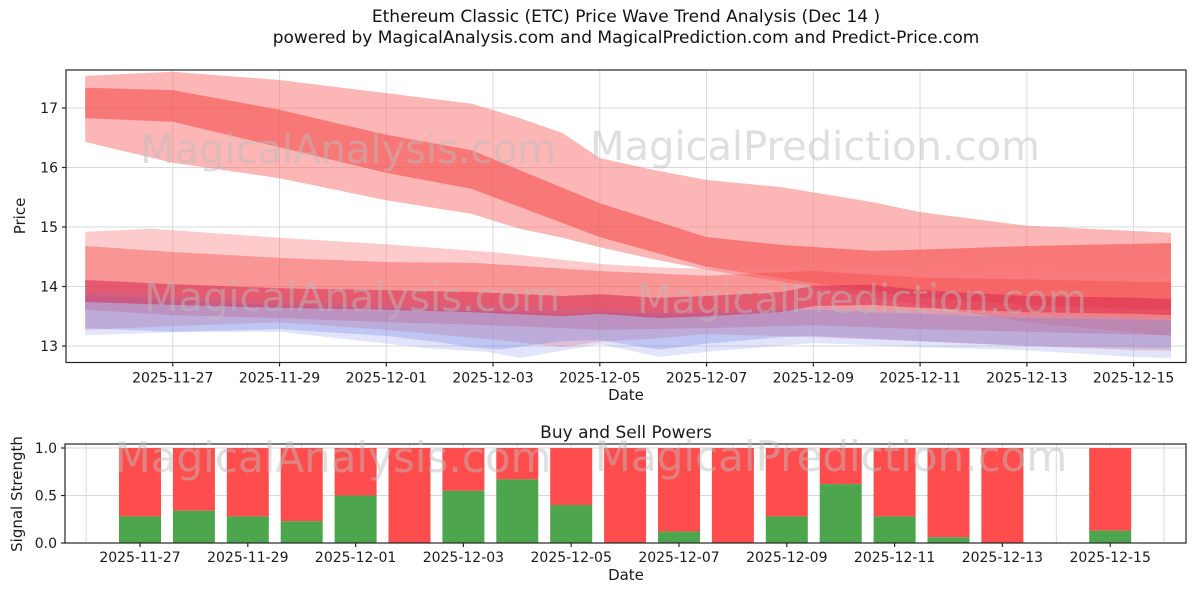 The height and width of the screenshot is (600, 1200). I want to click on y-tick-label: 14, so click(49, 288).